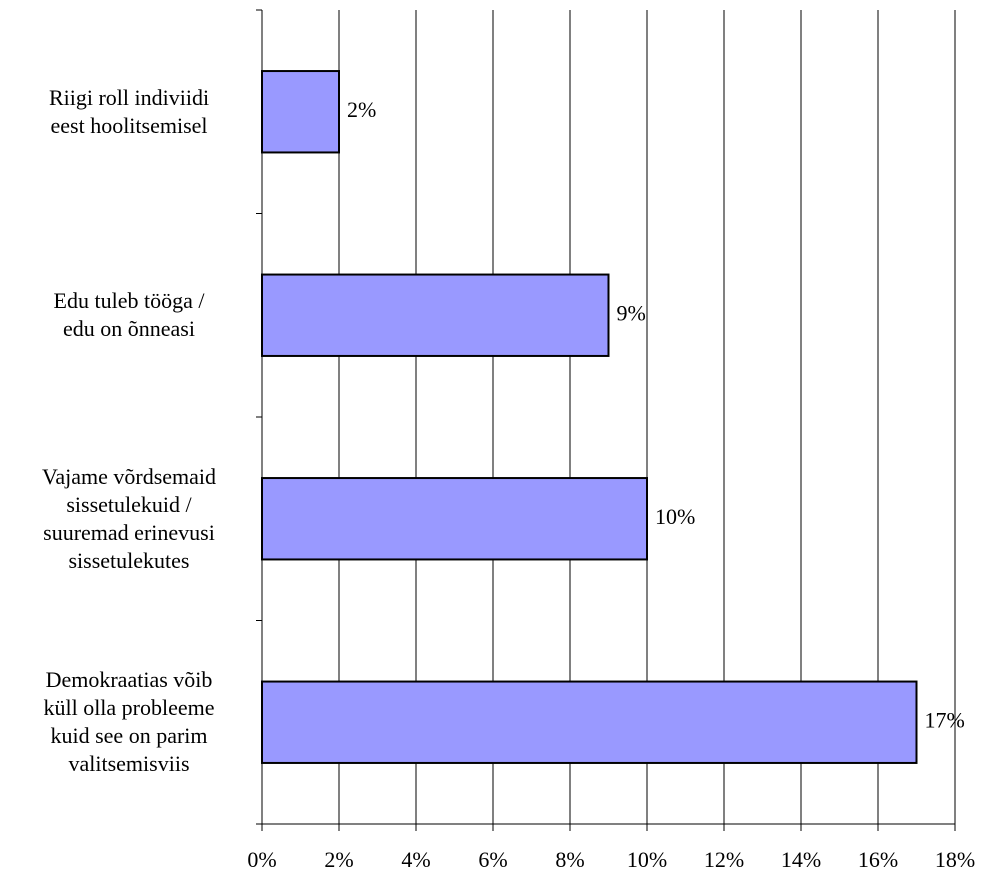  What do you see at coordinates (569, 859) in the screenshot?
I see `x-tick-label: 8%` at bounding box center [569, 859].